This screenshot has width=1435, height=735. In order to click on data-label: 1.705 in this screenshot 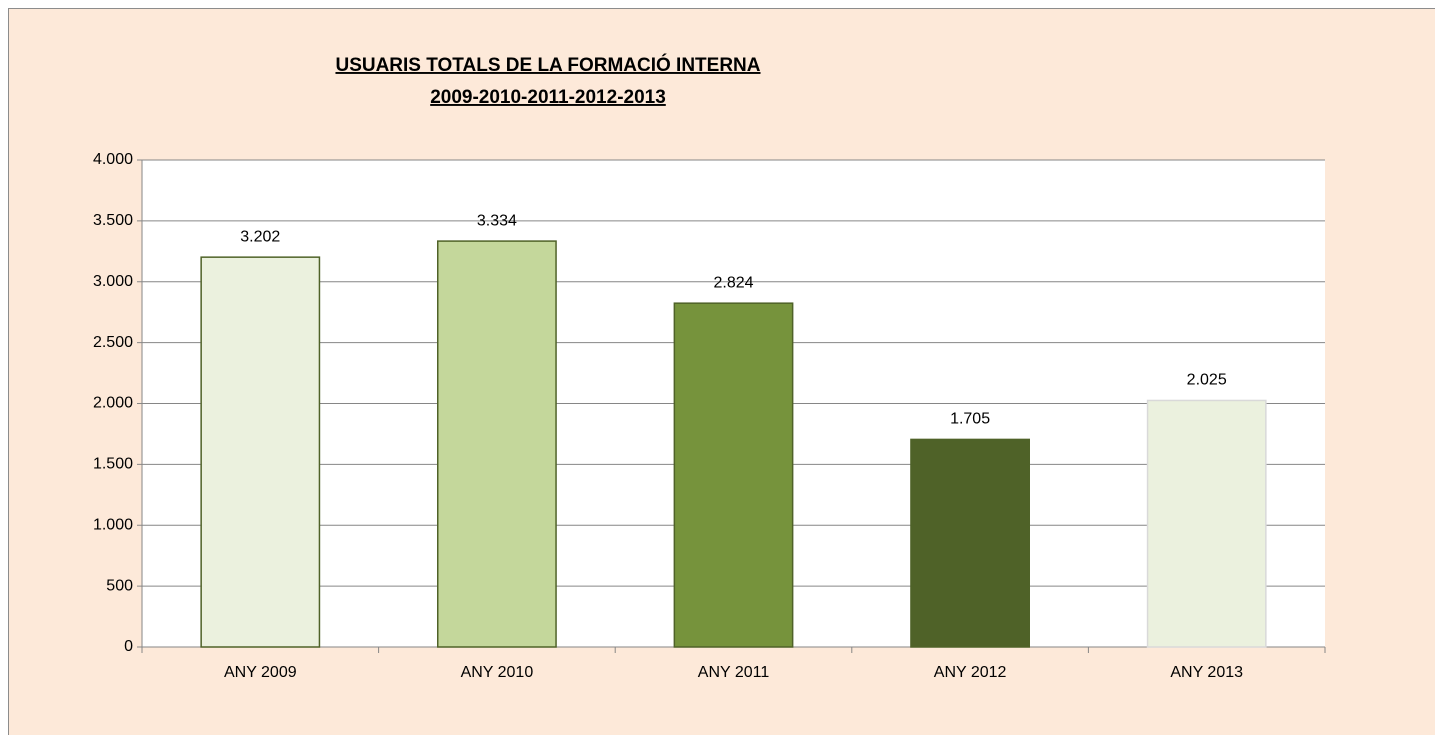, I will do `click(970, 419)`.